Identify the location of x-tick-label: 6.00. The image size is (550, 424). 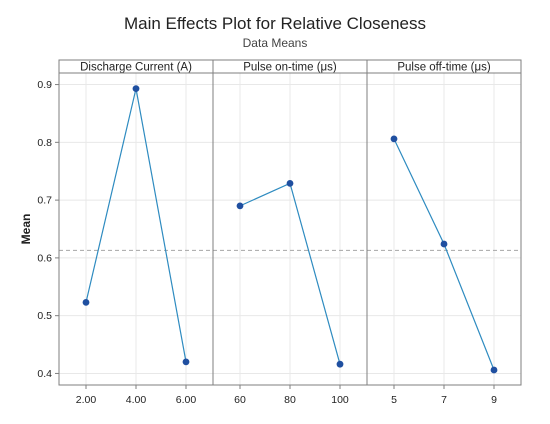
(186, 400).